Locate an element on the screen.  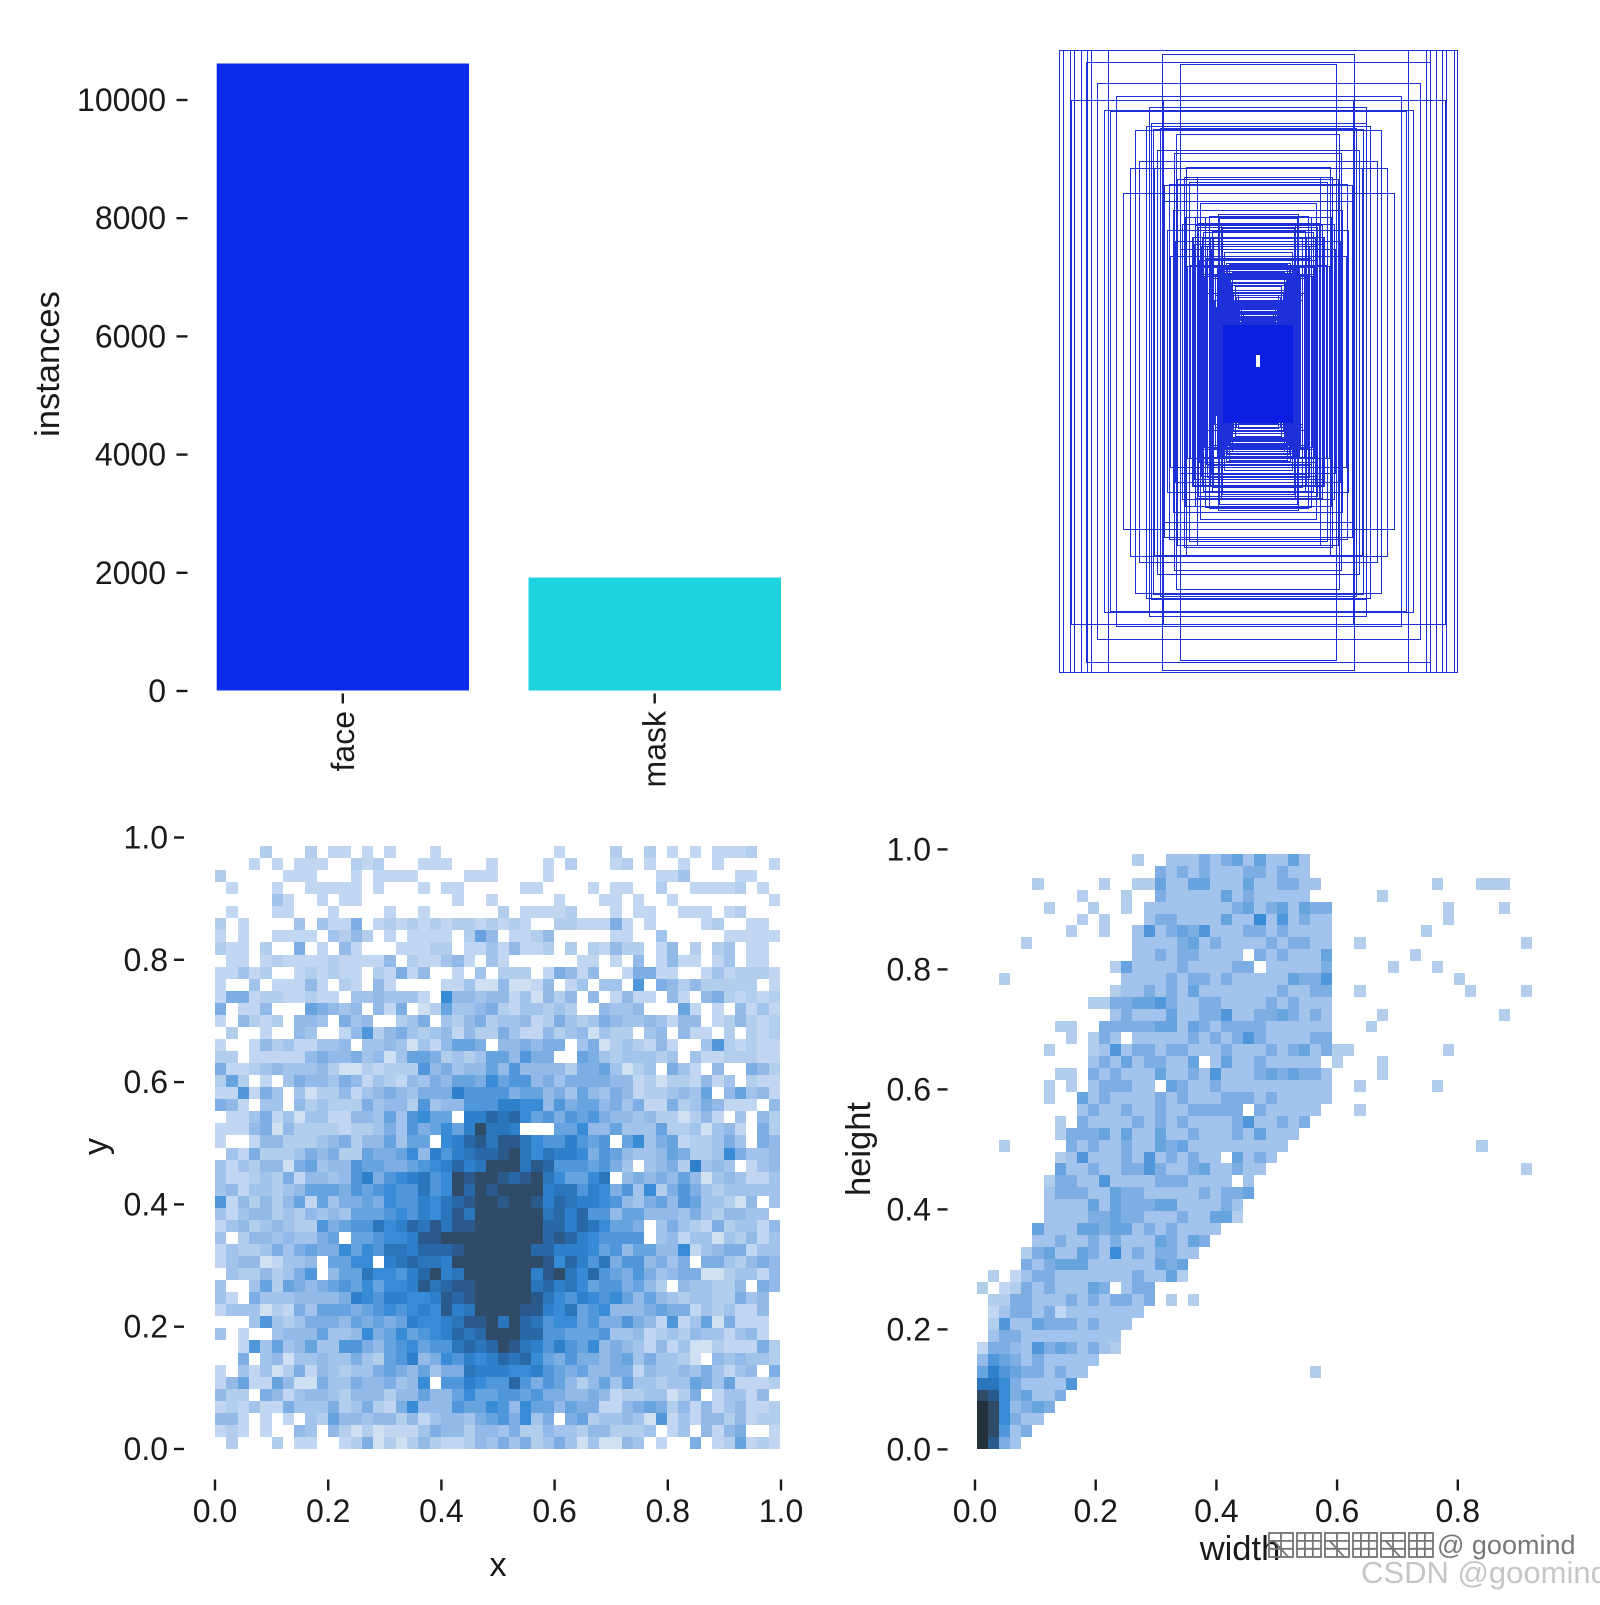
svg-text: 0 is located at coordinates (157, 691).